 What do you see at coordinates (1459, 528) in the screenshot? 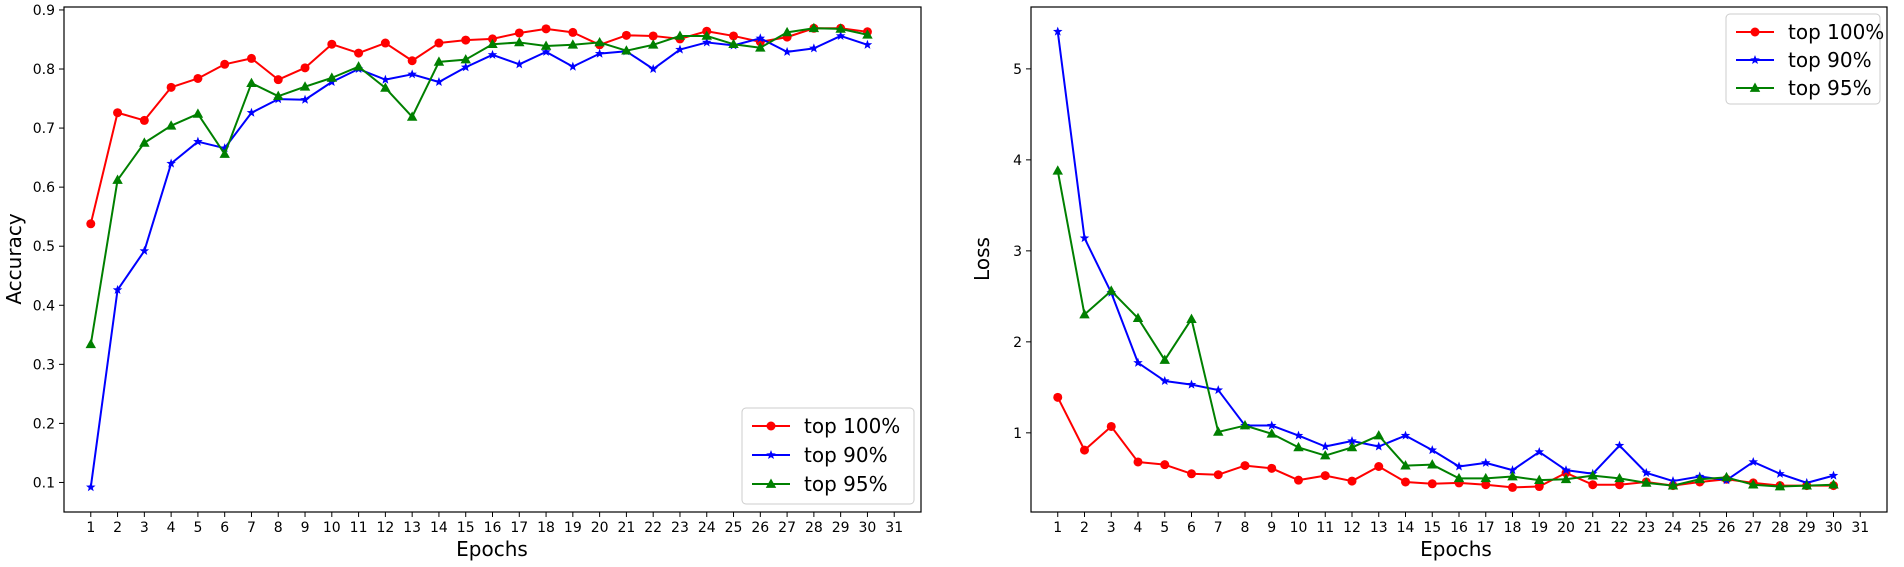
I see `x-tick-label: 16` at bounding box center [1459, 528].